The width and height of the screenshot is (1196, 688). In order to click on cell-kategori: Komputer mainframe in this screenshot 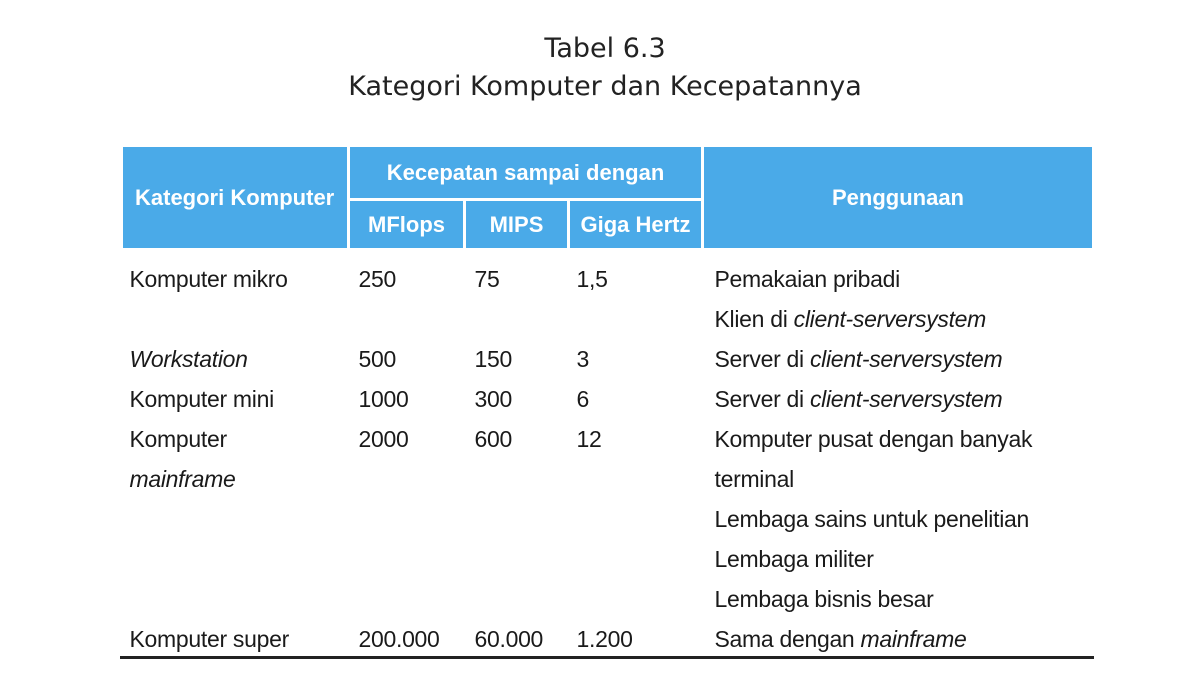, I will do `click(235, 519)`.